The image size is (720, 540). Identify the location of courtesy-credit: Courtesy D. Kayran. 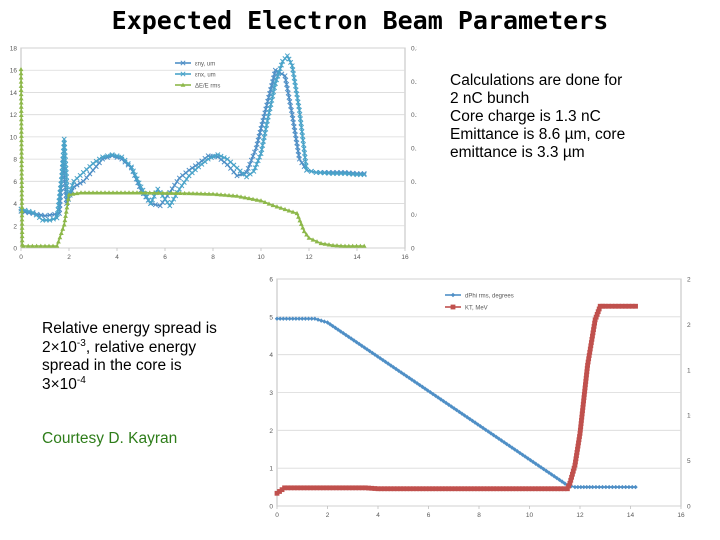
(110, 438).